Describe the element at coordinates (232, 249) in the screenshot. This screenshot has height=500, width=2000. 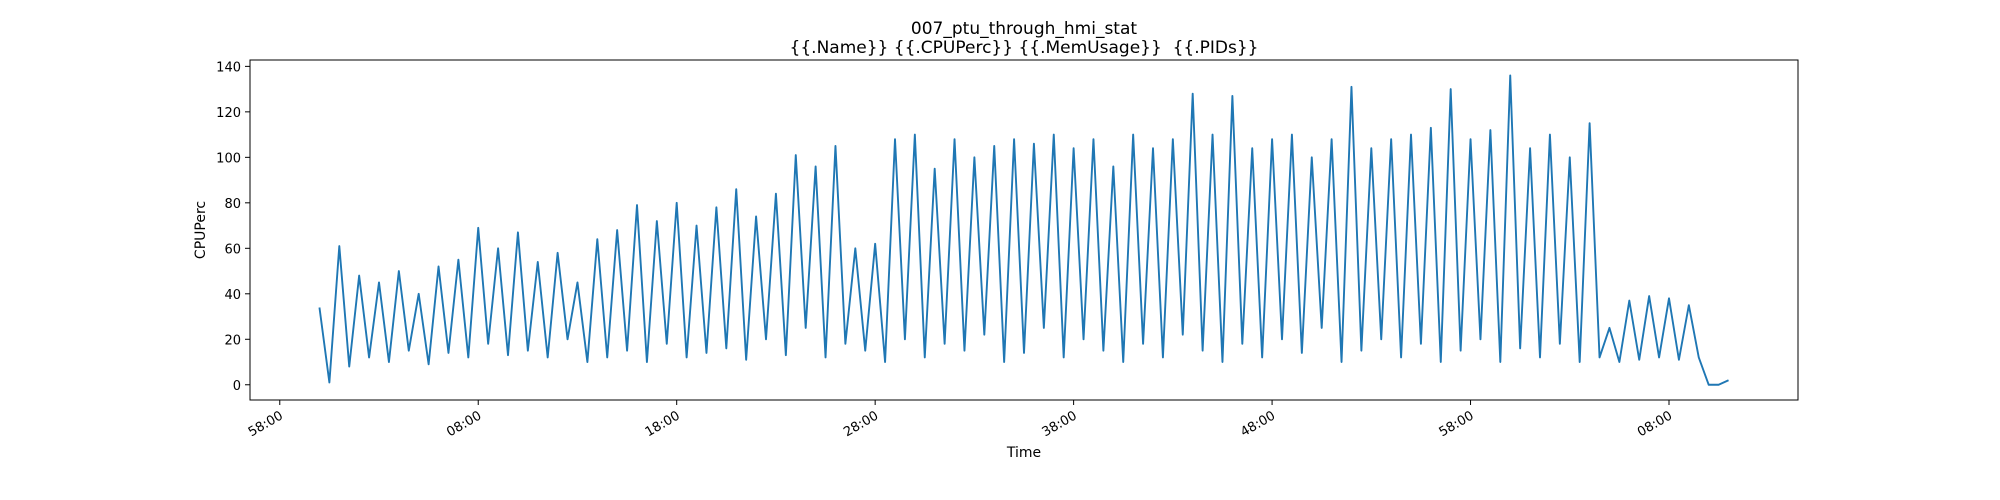
I see `y-tick-label: 60` at that location.